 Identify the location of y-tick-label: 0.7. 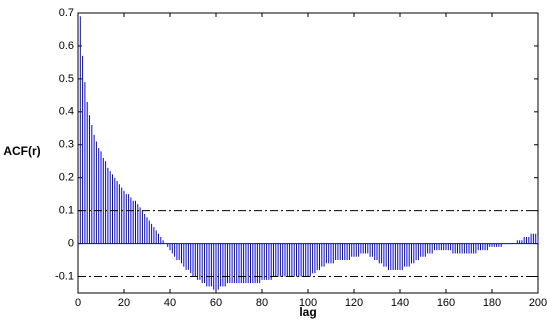
(66, 13).